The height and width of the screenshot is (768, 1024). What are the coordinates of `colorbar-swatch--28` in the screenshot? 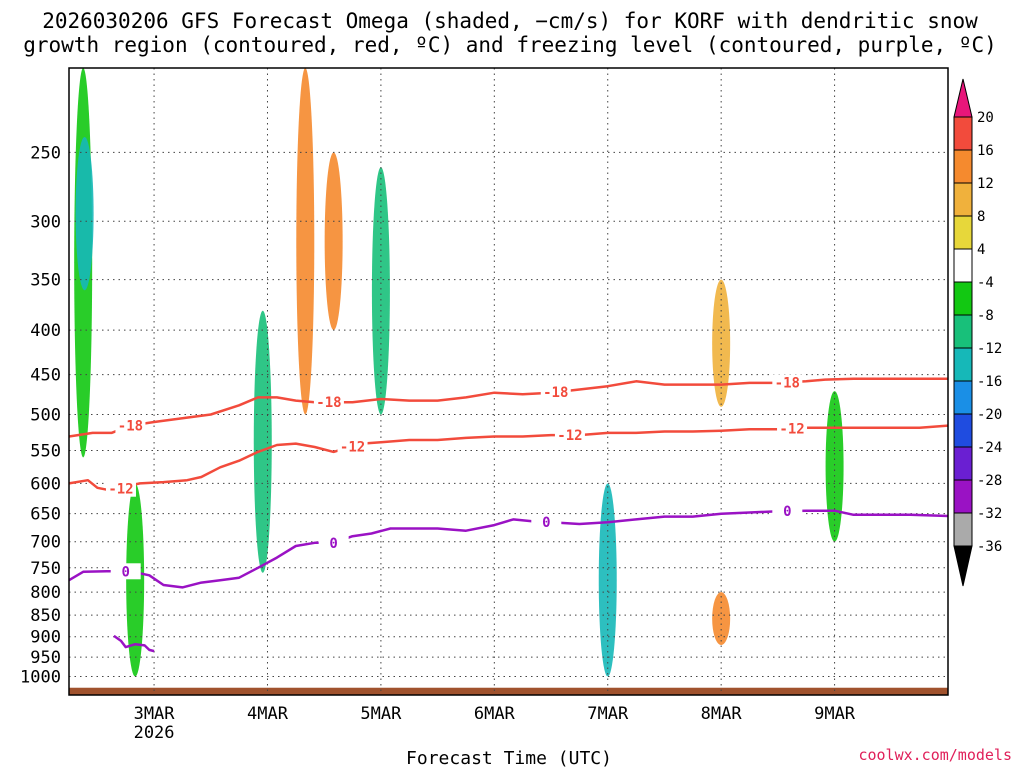 It's located at (963, 496).